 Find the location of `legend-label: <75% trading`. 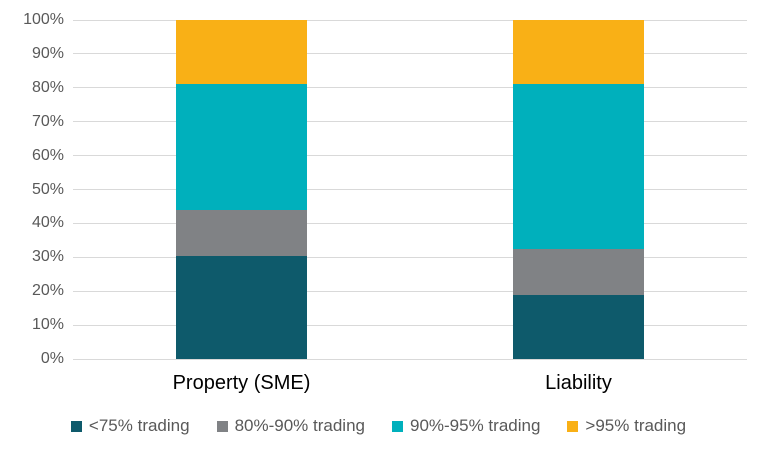

legend-label: <75% trading is located at coordinates (139, 425).